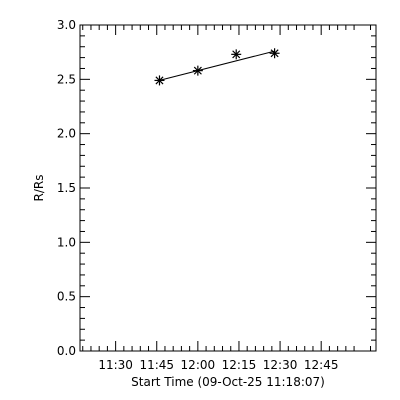 The height and width of the screenshot is (400, 400). I want to click on y-tick-label: 1.5, so click(66, 188).